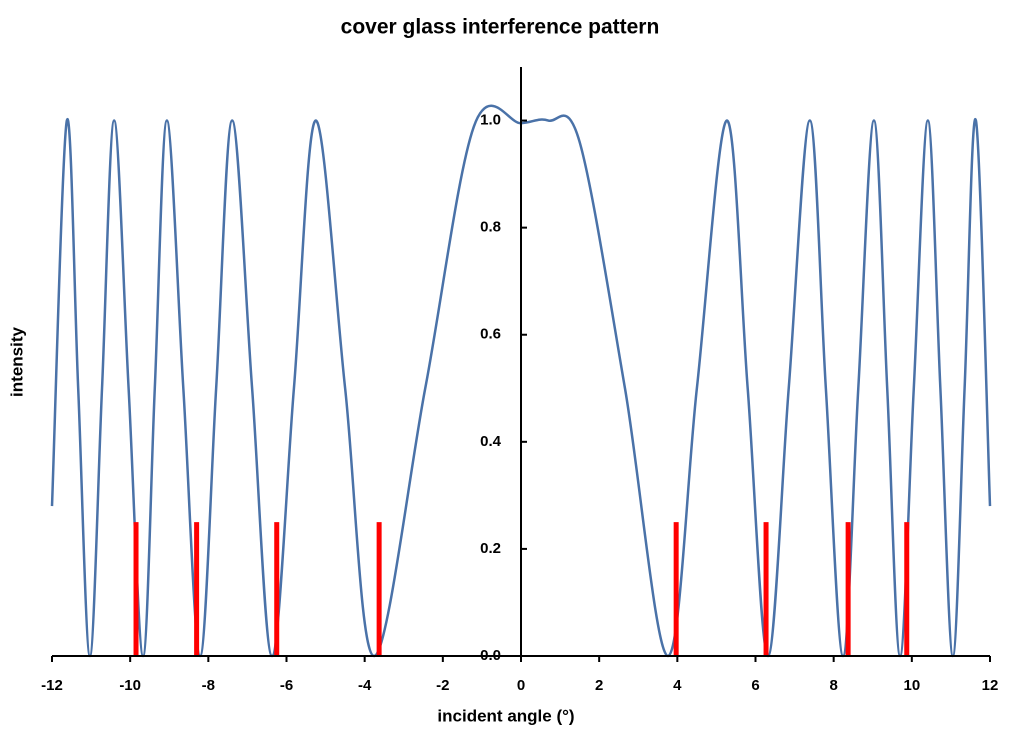 The height and width of the screenshot is (736, 1022). I want to click on x-tick-label: 0, so click(521, 685).